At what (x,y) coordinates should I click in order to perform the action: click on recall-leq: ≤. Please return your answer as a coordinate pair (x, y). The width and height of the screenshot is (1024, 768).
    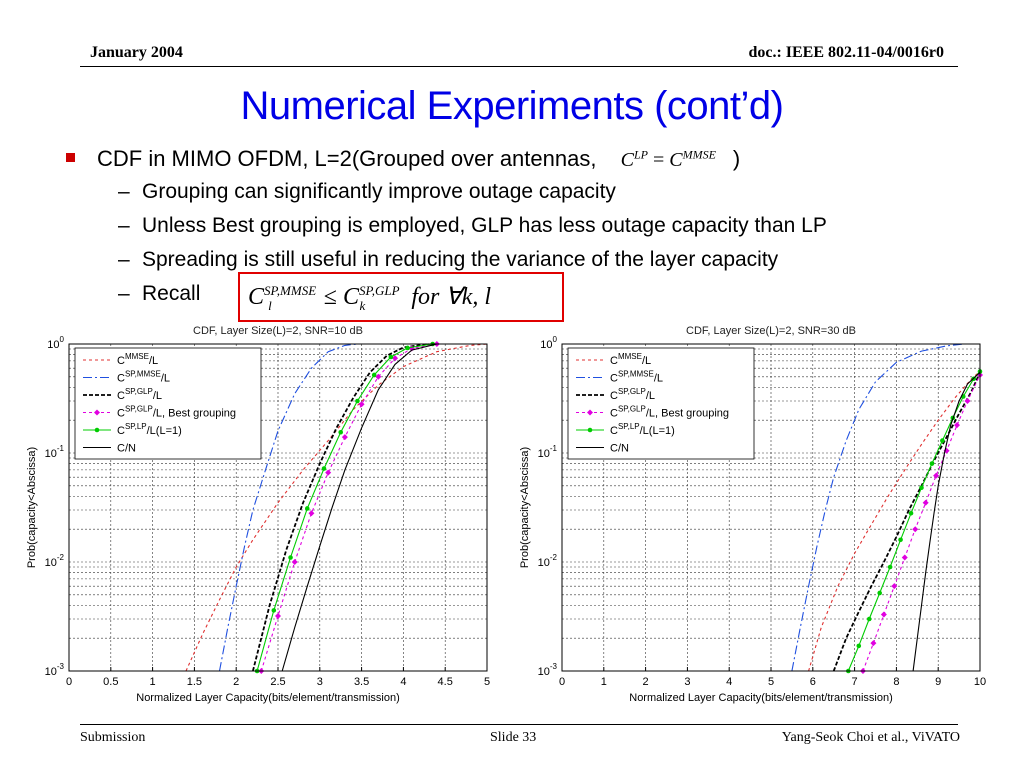
    Looking at the image, I should click on (330, 297).